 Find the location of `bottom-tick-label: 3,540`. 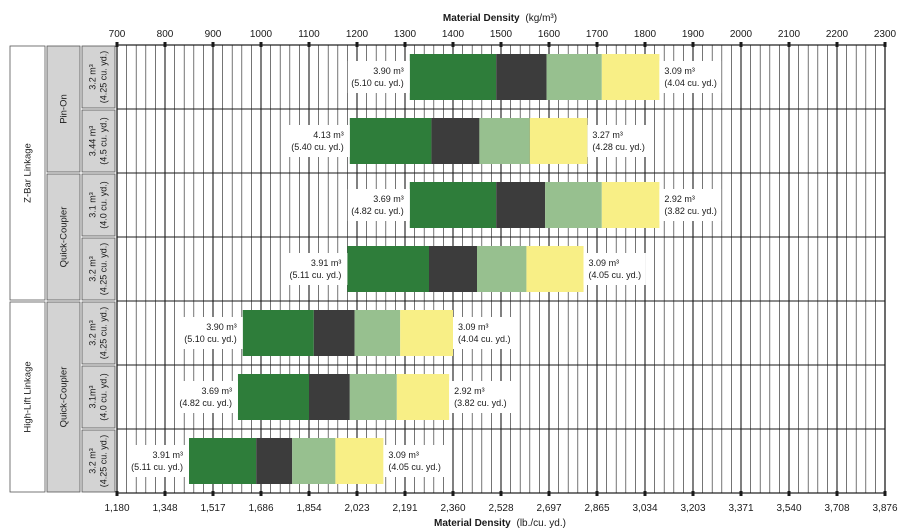

bottom-tick-label: 3,540 is located at coordinates (788, 508).